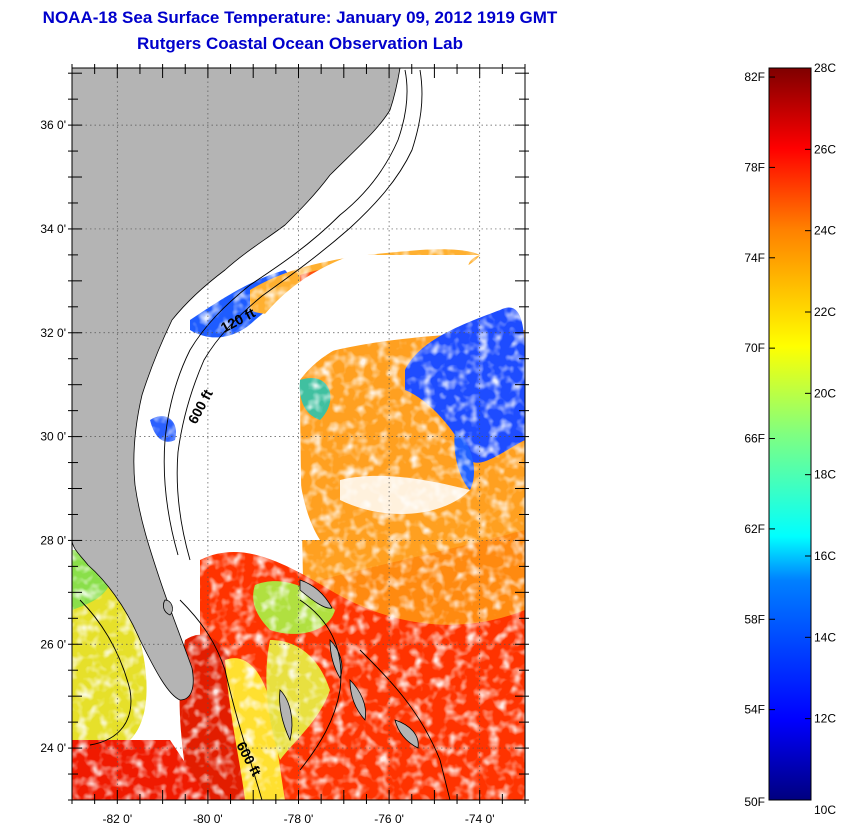 The width and height of the screenshot is (849, 832). What do you see at coordinates (754, 167) in the screenshot?
I see `colorbar-fahrenheit-label: 78F` at bounding box center [754, 167].